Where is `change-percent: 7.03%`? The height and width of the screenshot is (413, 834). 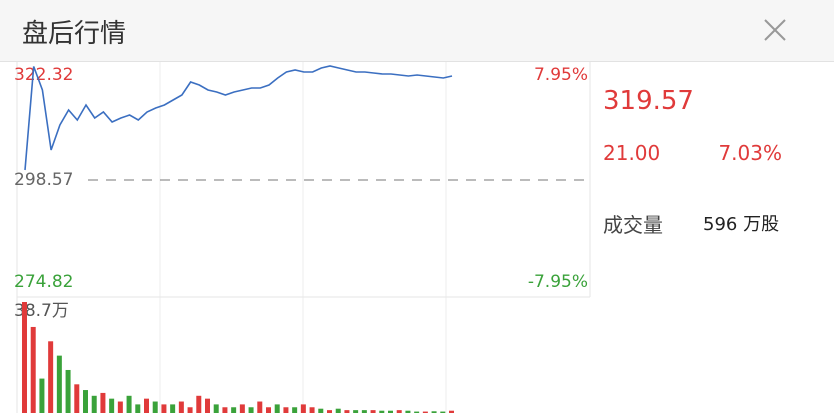 change-percent: 7.03% is located at coordinates (750, 153).